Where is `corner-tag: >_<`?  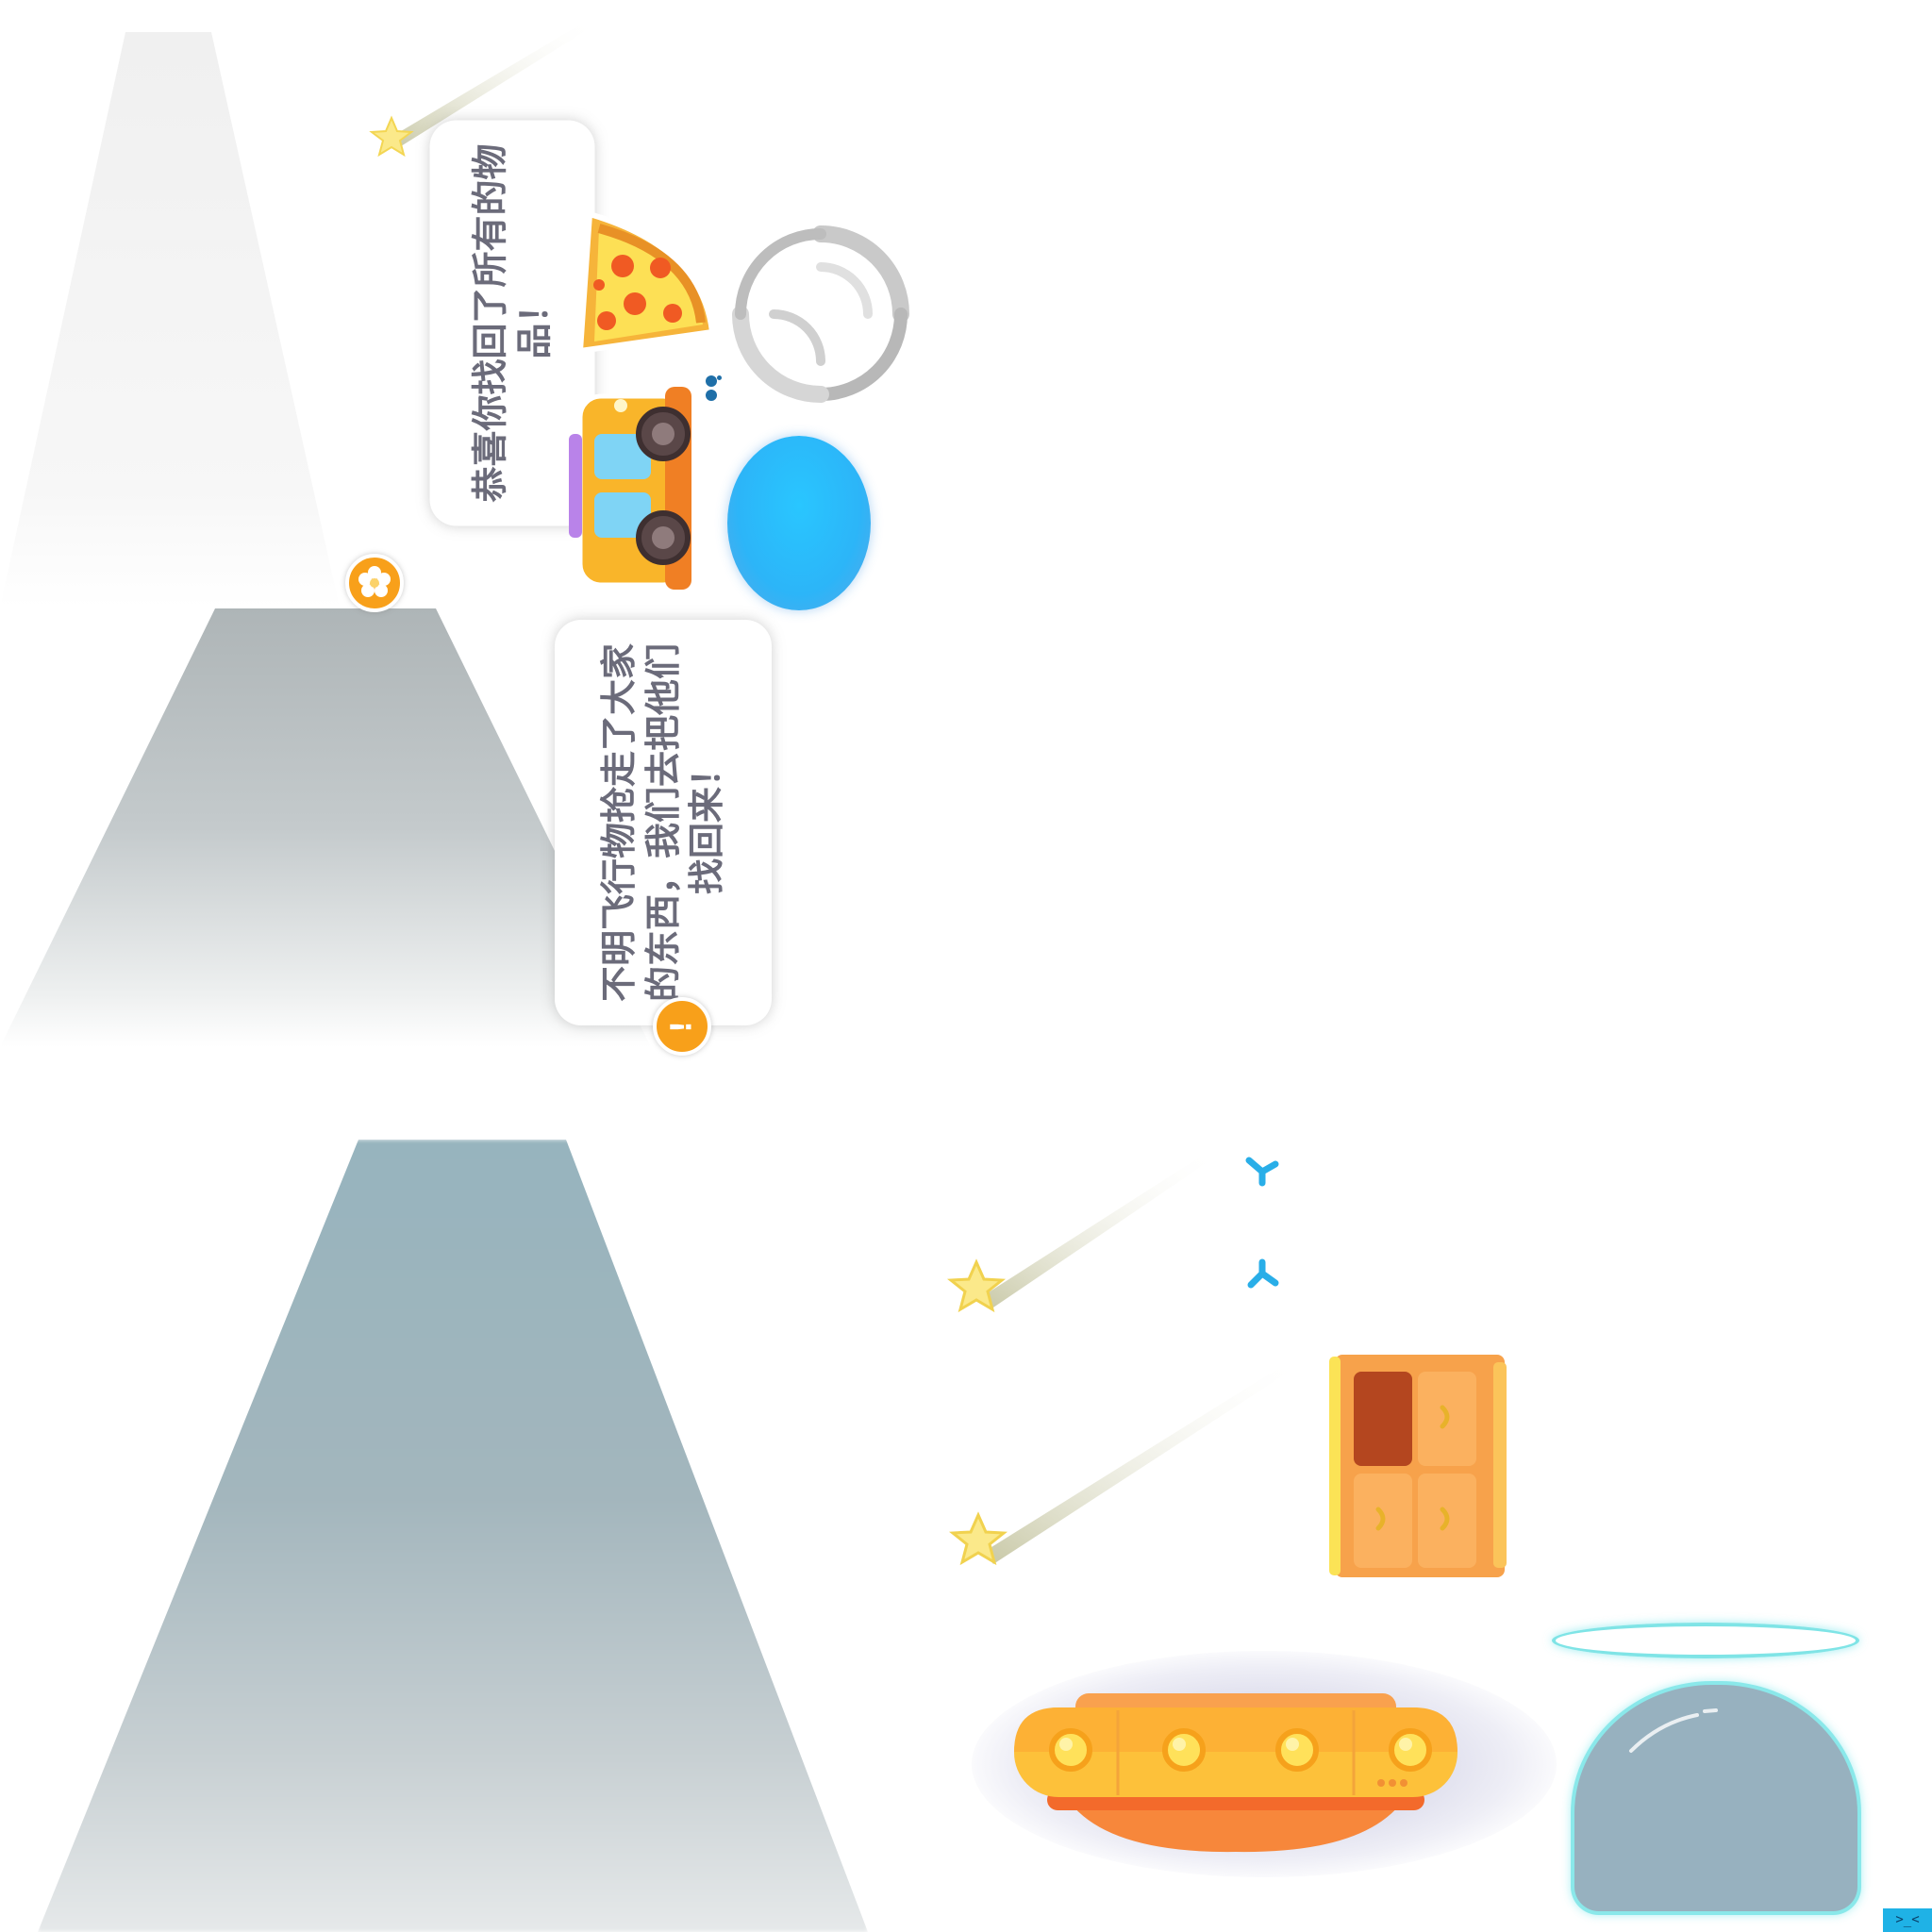 corner-tag: >_< is located at coordinates (1907, 1920).